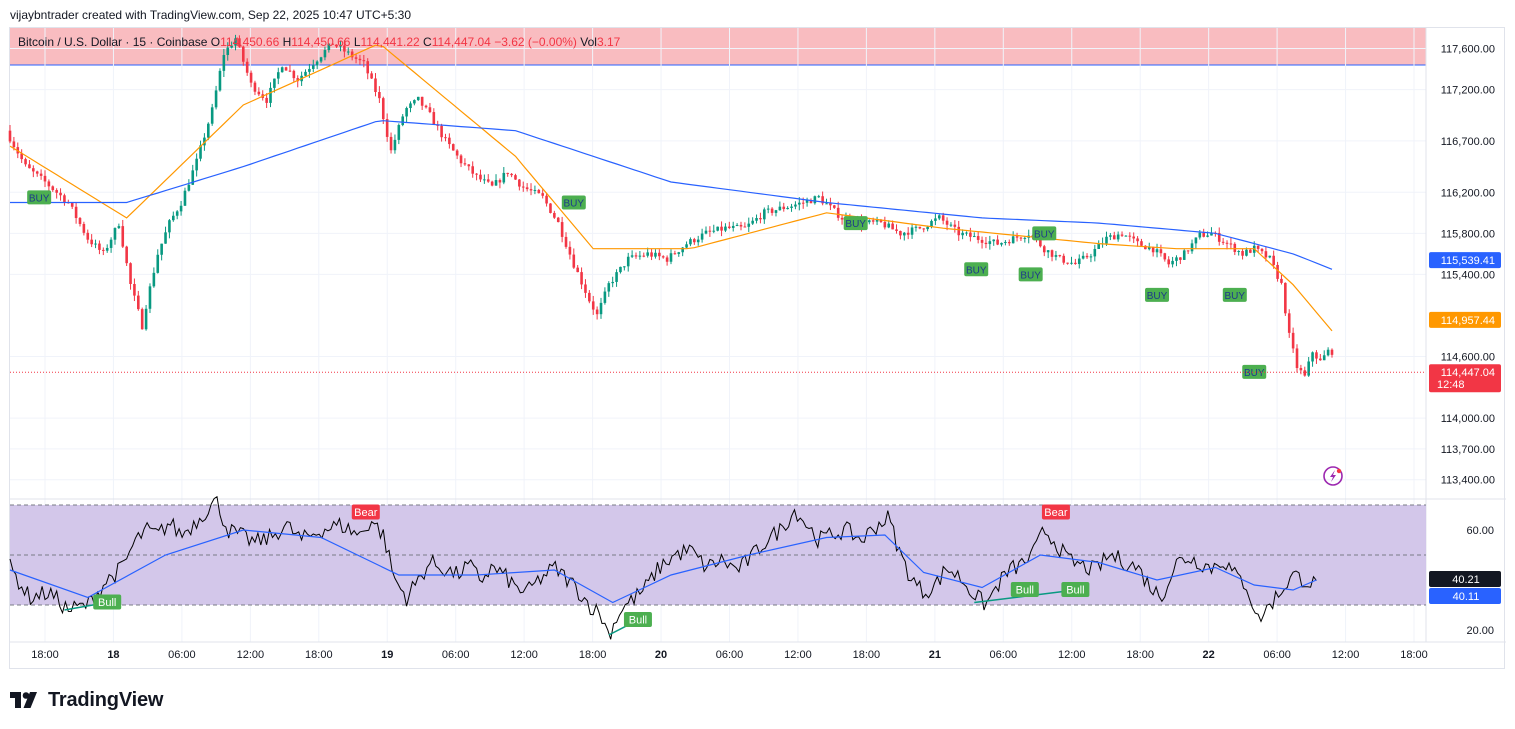 The height and width of the screenshot is (729, 1515). What do you see at coordinates (215, 42) in the screenshot?
I see `open-label: O` at bounding box center [215, 42].